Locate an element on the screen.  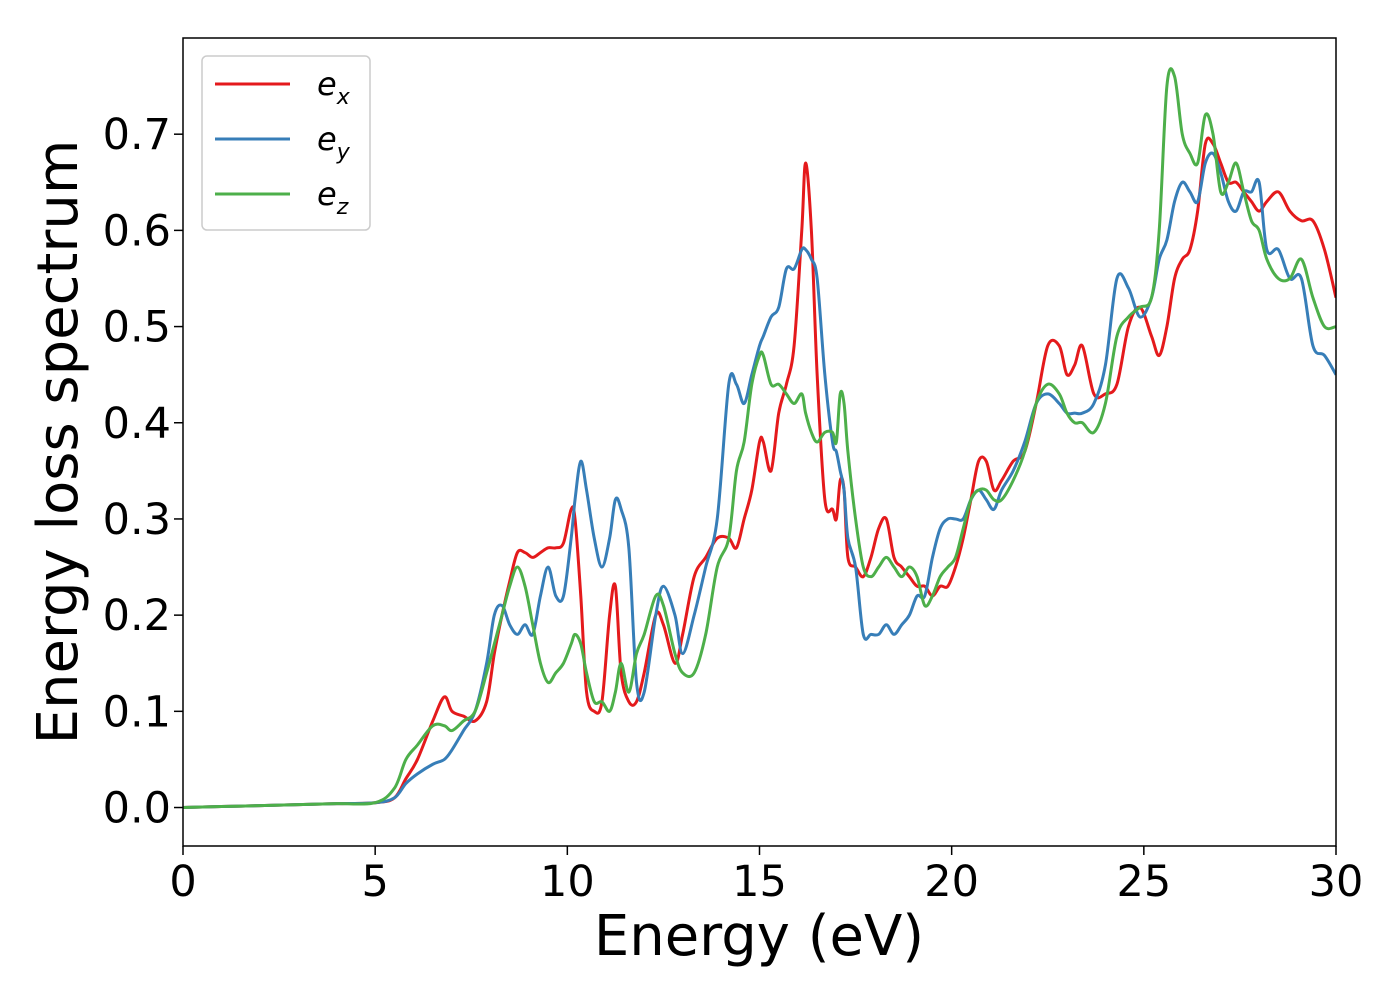
x-axis-label: Energy (eV) is located at coordinates (759, 936).